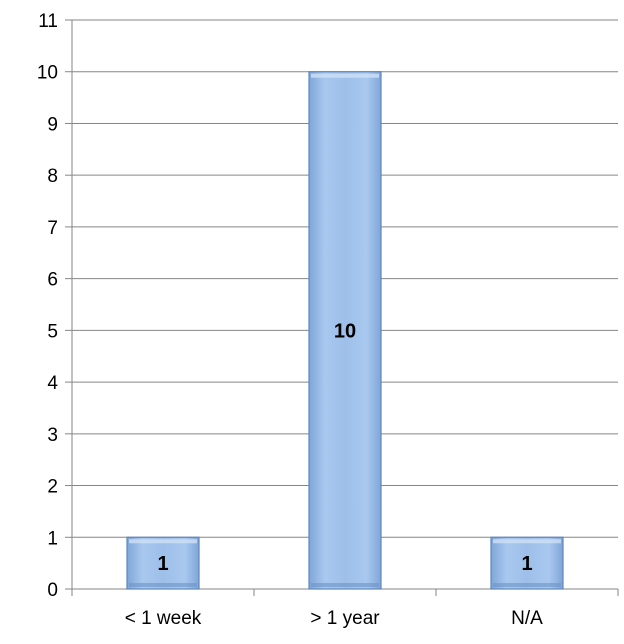 This screenshot has height=644, width=624. Describe the element at coordinates (52, 176) in the screenshot. I see `y-tick-label: 8` at that location.